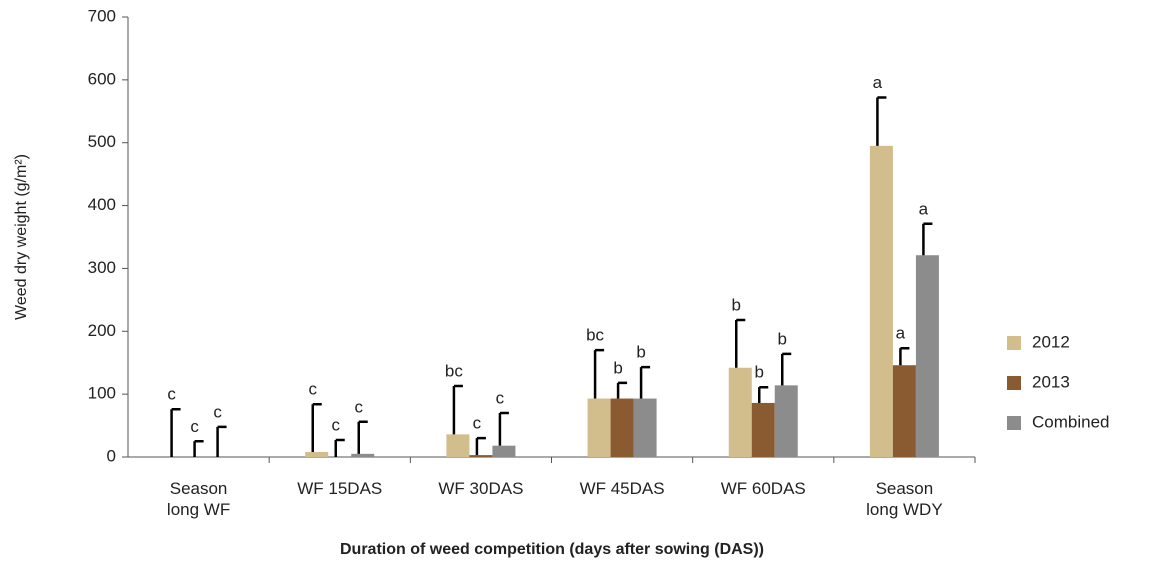 The image size is (1162, 562). Describe the element at coordinates (198, 499) in the screenshot. I see `x-tick-label: Season long WF` at that location.